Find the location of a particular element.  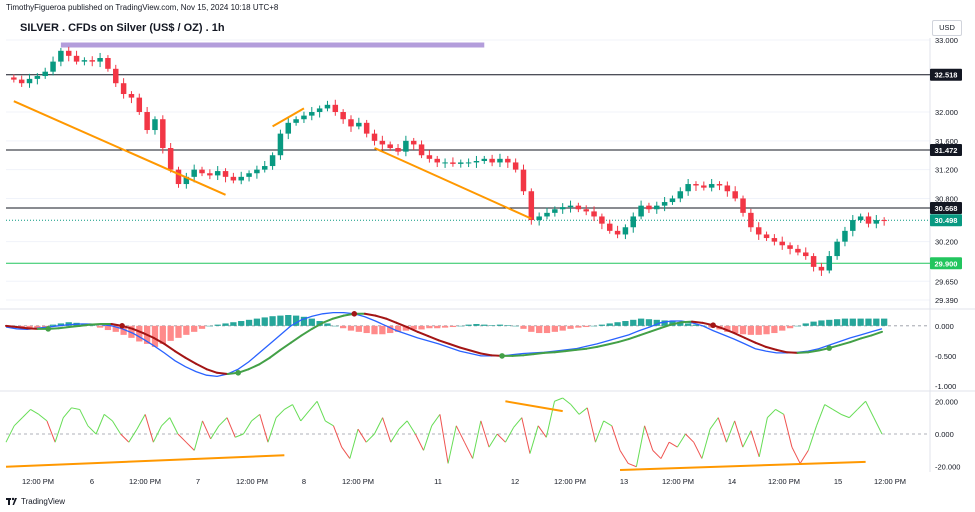

last-price-tag is located at coordinates (946, 220).